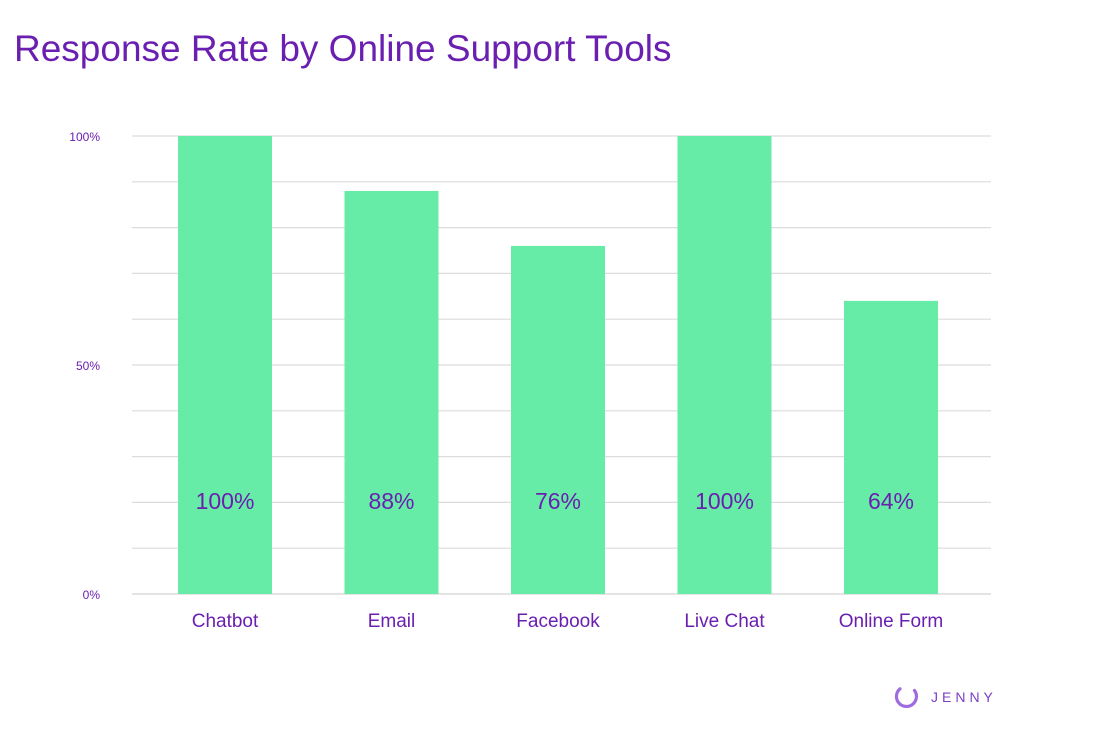  I want to click on x-tick-label: Email, so click(392, 621).